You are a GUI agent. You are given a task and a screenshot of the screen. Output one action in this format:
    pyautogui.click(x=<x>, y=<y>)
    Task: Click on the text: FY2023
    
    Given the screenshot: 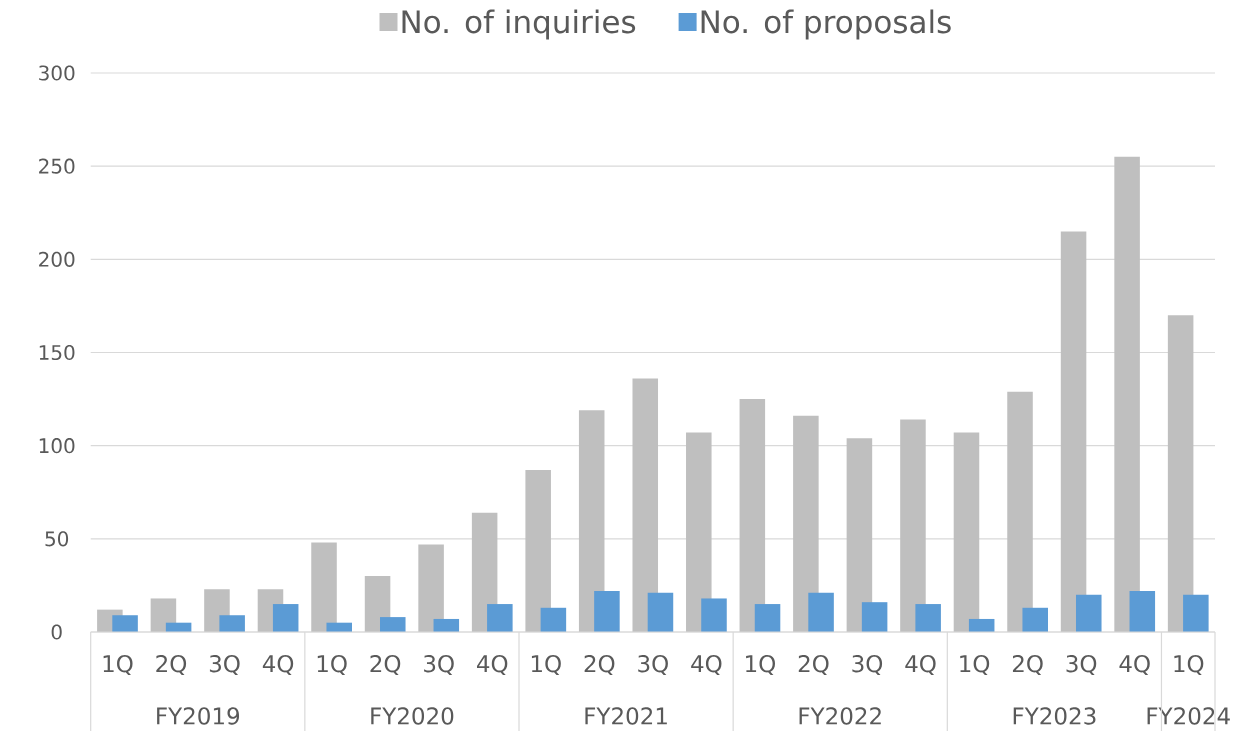 What is the action you would take?
    pyautogui.click(x=1054, y=716)
    